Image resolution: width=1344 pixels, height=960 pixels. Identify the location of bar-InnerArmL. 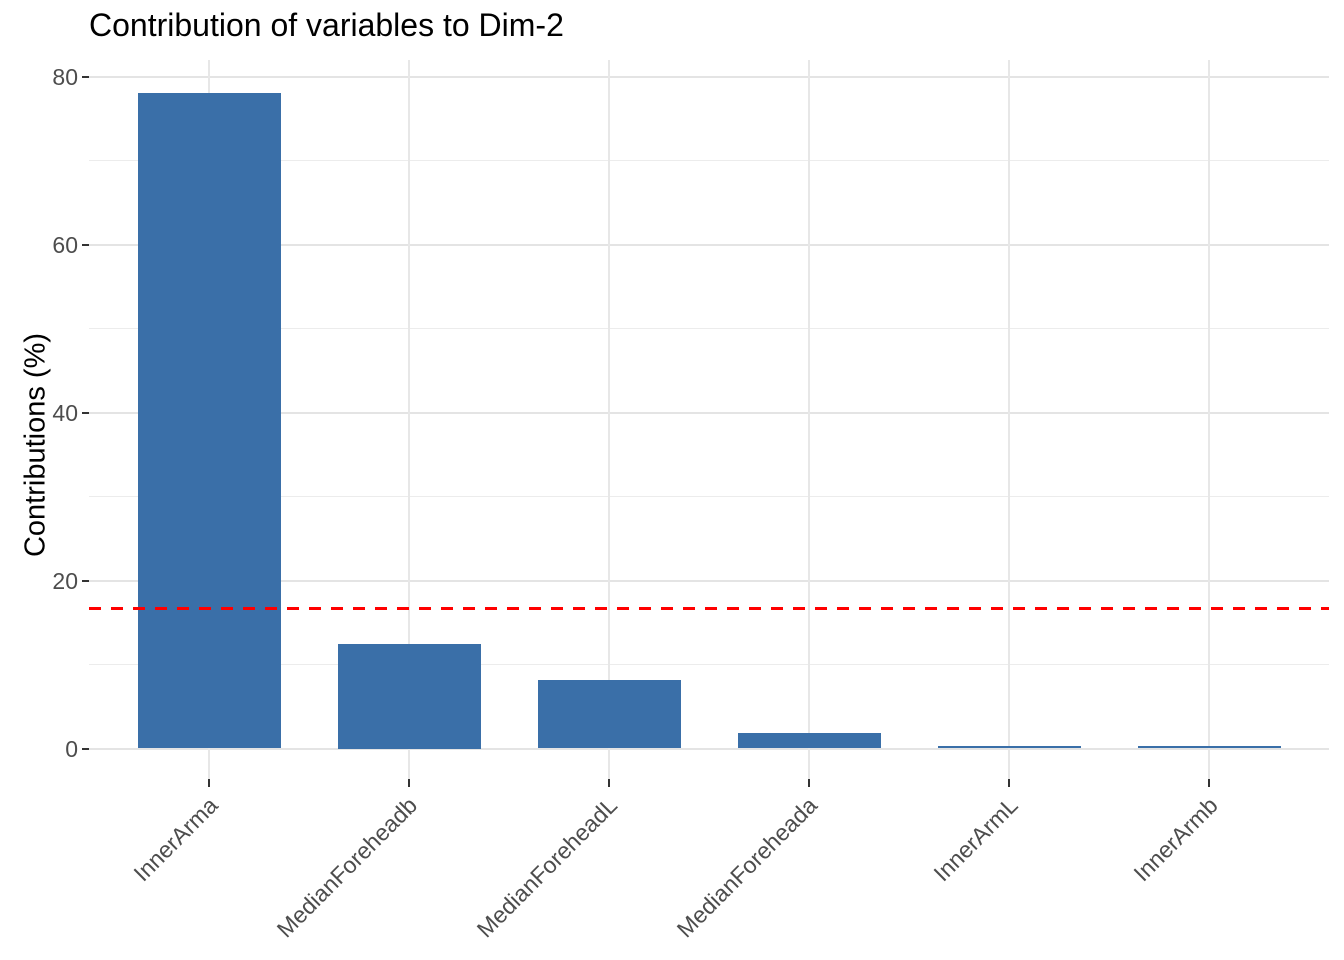
(1009, 747).